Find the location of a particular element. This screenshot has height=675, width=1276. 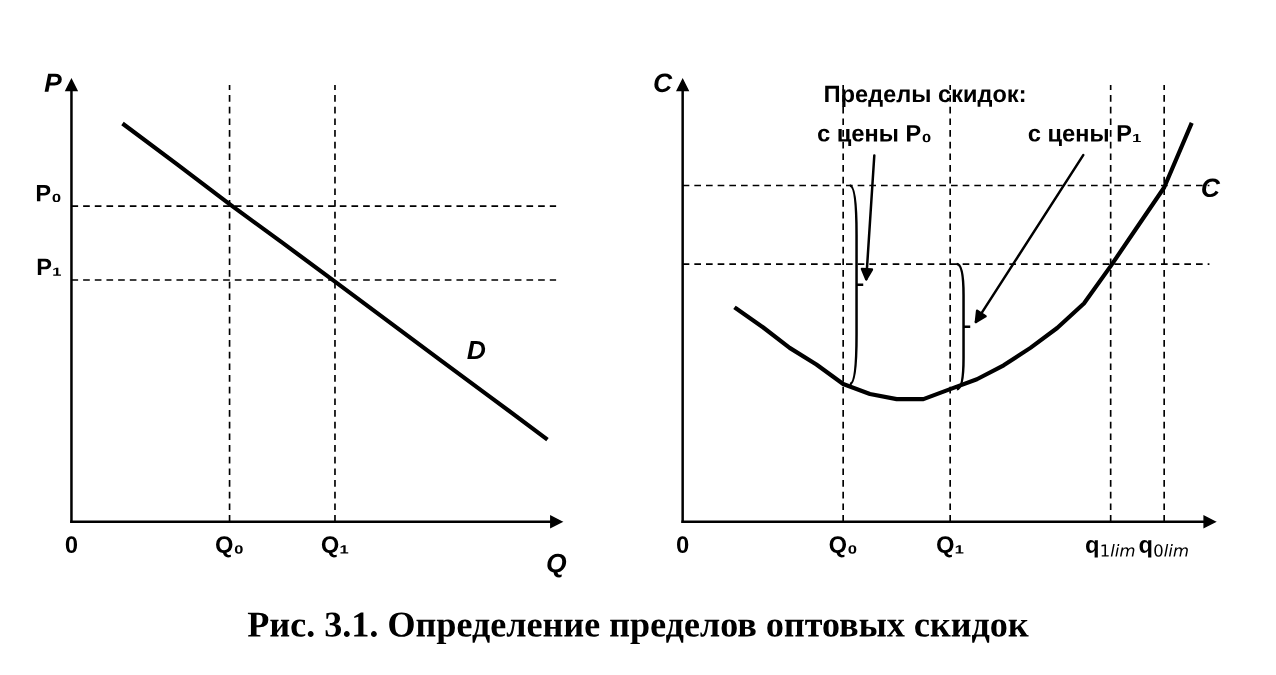

series-label: D is located at coordinates (476, 350).